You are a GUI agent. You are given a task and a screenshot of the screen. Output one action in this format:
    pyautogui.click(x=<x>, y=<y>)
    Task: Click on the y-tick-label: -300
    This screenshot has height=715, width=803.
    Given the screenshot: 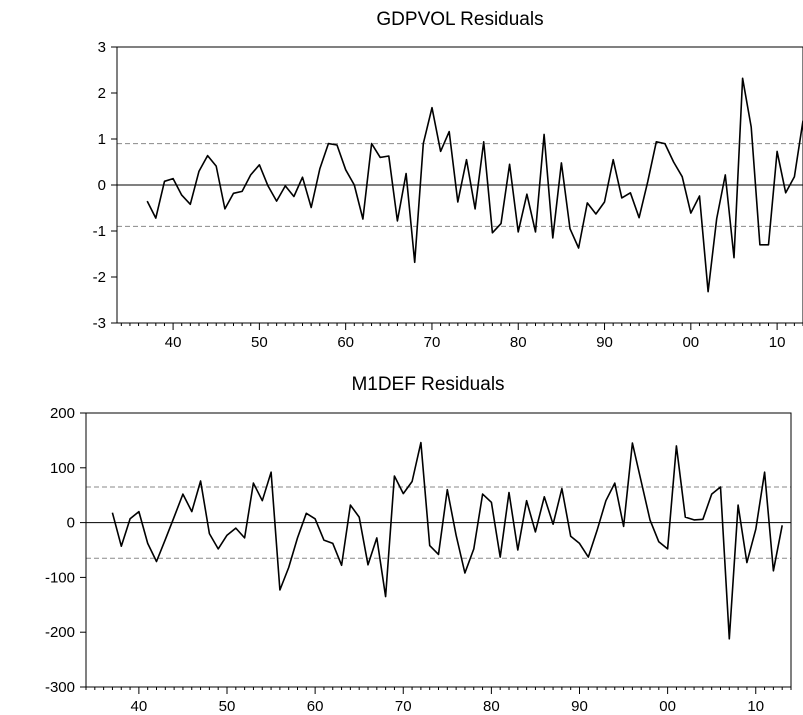 What is the action you would take?
    pyautogui.click(x=60, y=687)
    